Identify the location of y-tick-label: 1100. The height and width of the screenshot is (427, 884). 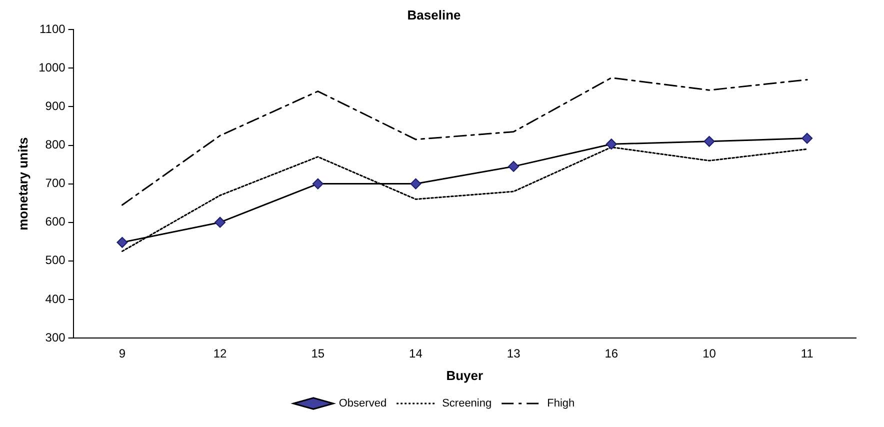
(52, 29).